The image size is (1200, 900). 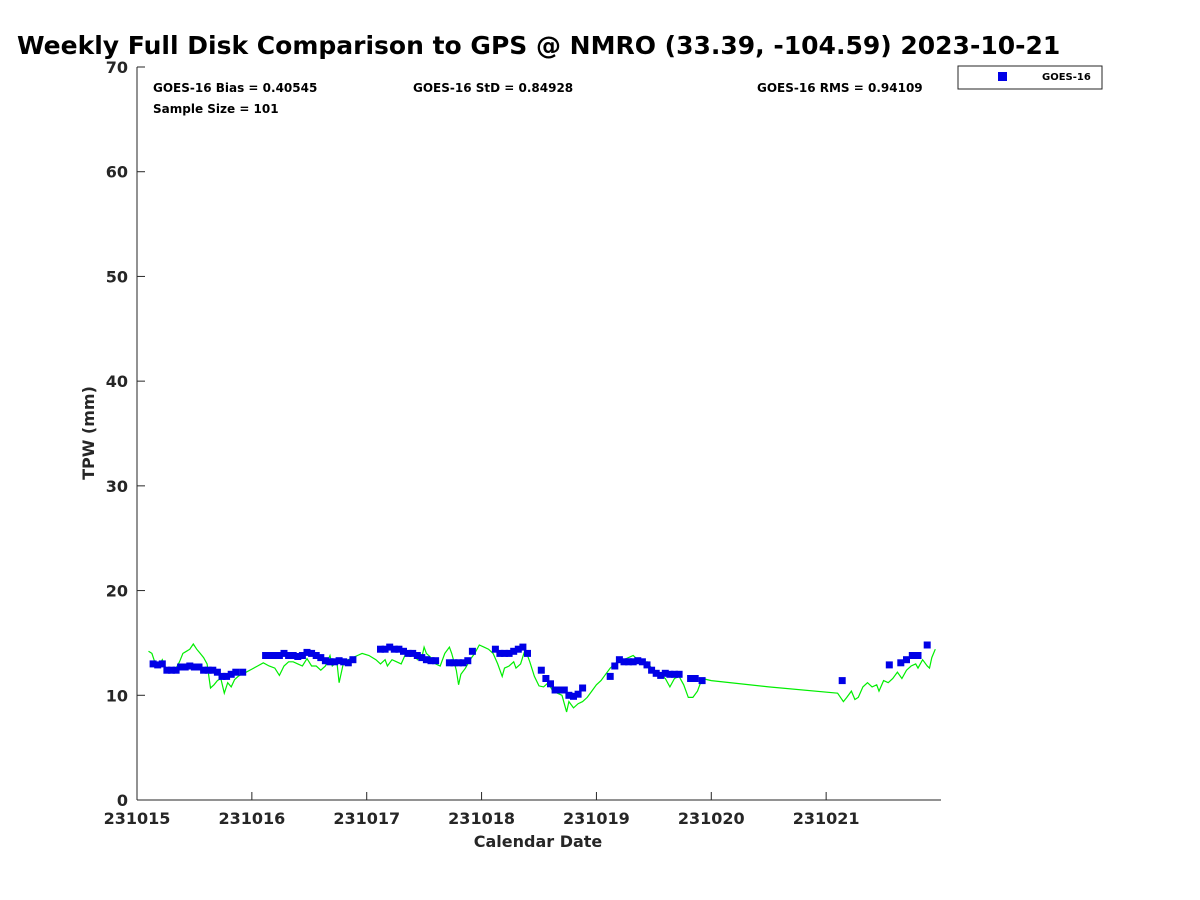 What do you see at coordinates (826, 818) in the screenshot?
I see `x-tick-label: 231021` at bounding box center [826, 818].